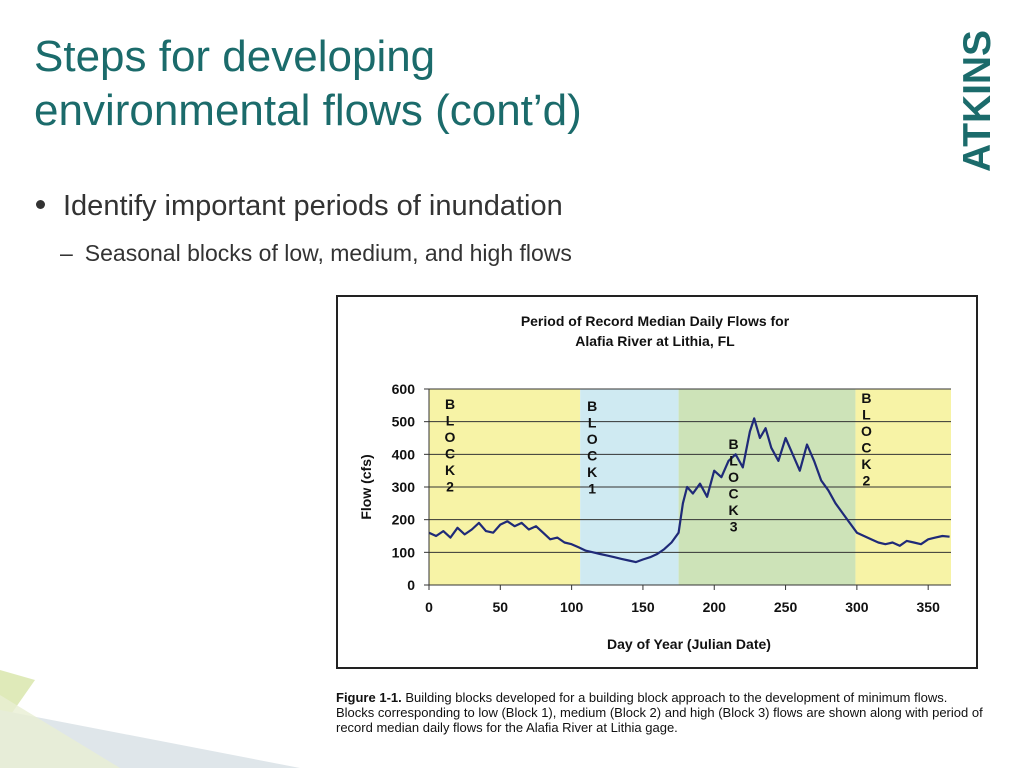 Image resolution: width=1024 pixels, height=768 pixels. I want to click on bullet-item: Identify important periods of inundation, so click(299, 206).